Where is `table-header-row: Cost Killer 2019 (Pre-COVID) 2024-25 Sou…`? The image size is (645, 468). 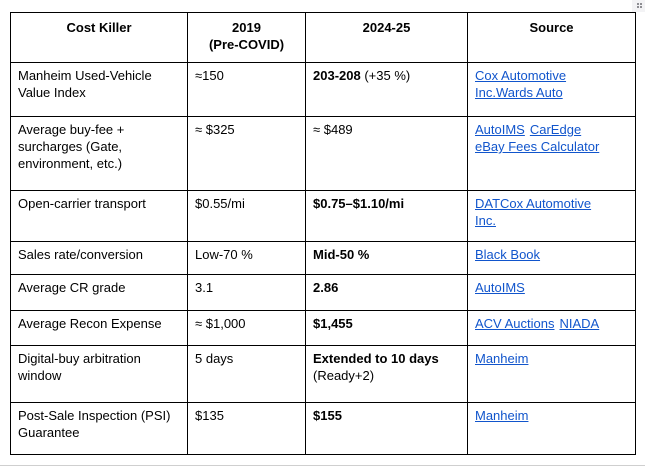 table-header-row: Cost Killer 2019 (Pre-COVID) 2024-25 Sou… is located at coordinates (323, 37).